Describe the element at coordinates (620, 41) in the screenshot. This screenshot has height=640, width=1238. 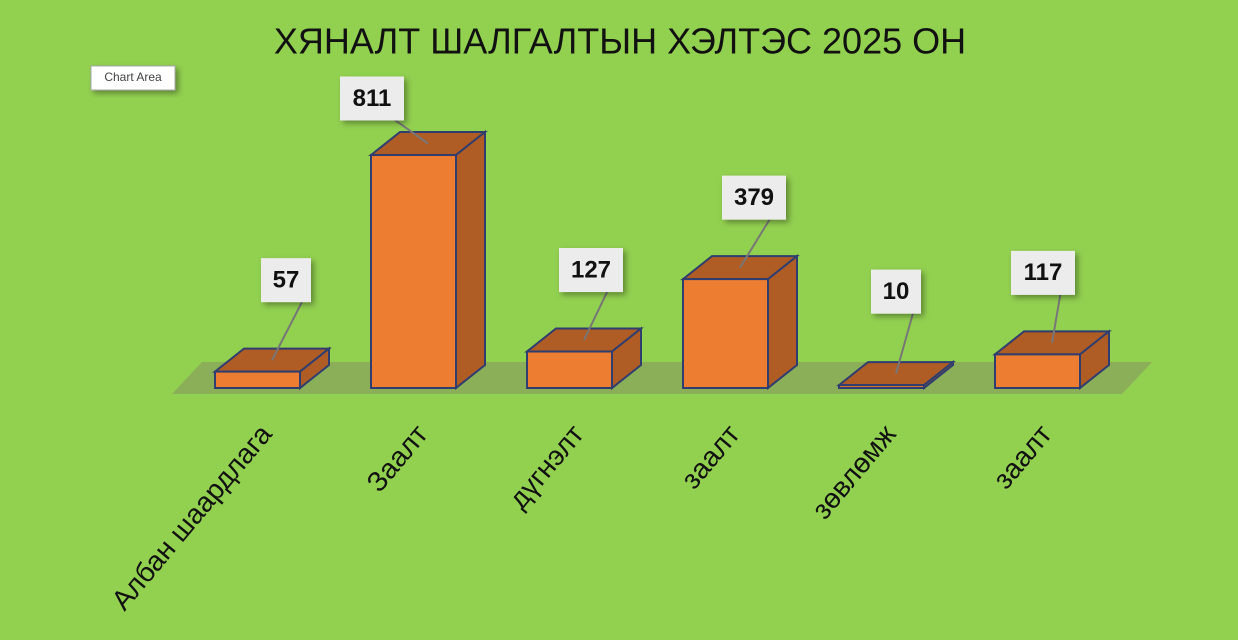
I see `chart-title: ХЯНАЛТ ШАЛГАЛТЫН ХЭЛТЭС 2025 ОН` at that location.